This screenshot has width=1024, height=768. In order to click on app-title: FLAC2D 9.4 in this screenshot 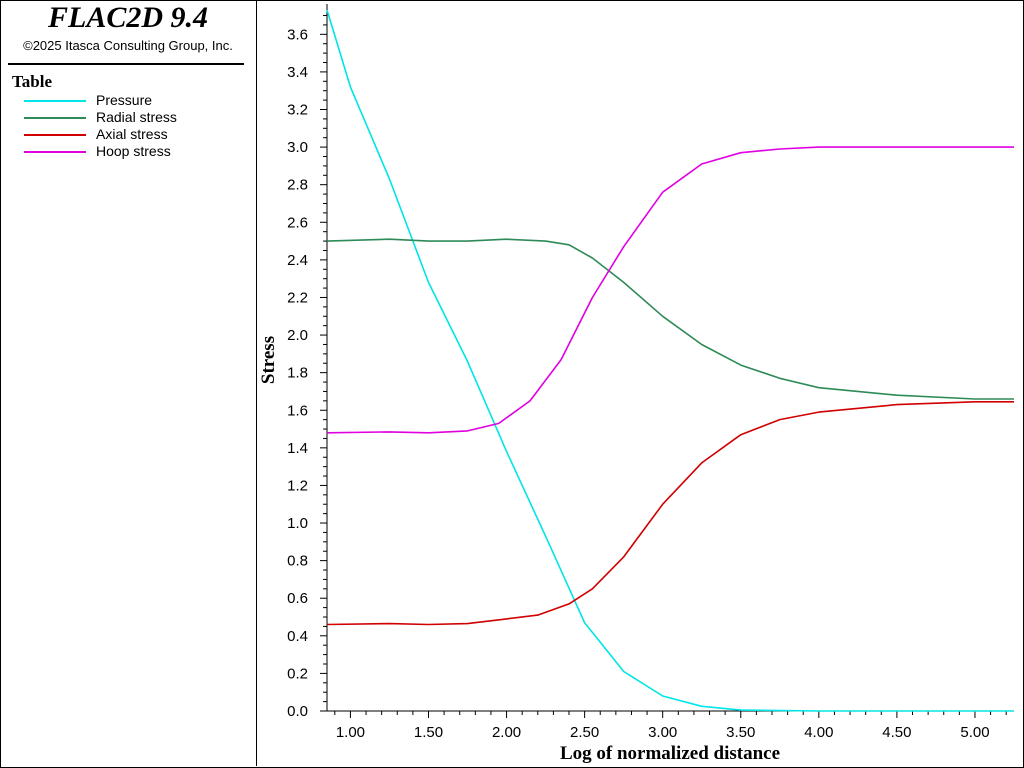, I will do `click(128, 17)`.